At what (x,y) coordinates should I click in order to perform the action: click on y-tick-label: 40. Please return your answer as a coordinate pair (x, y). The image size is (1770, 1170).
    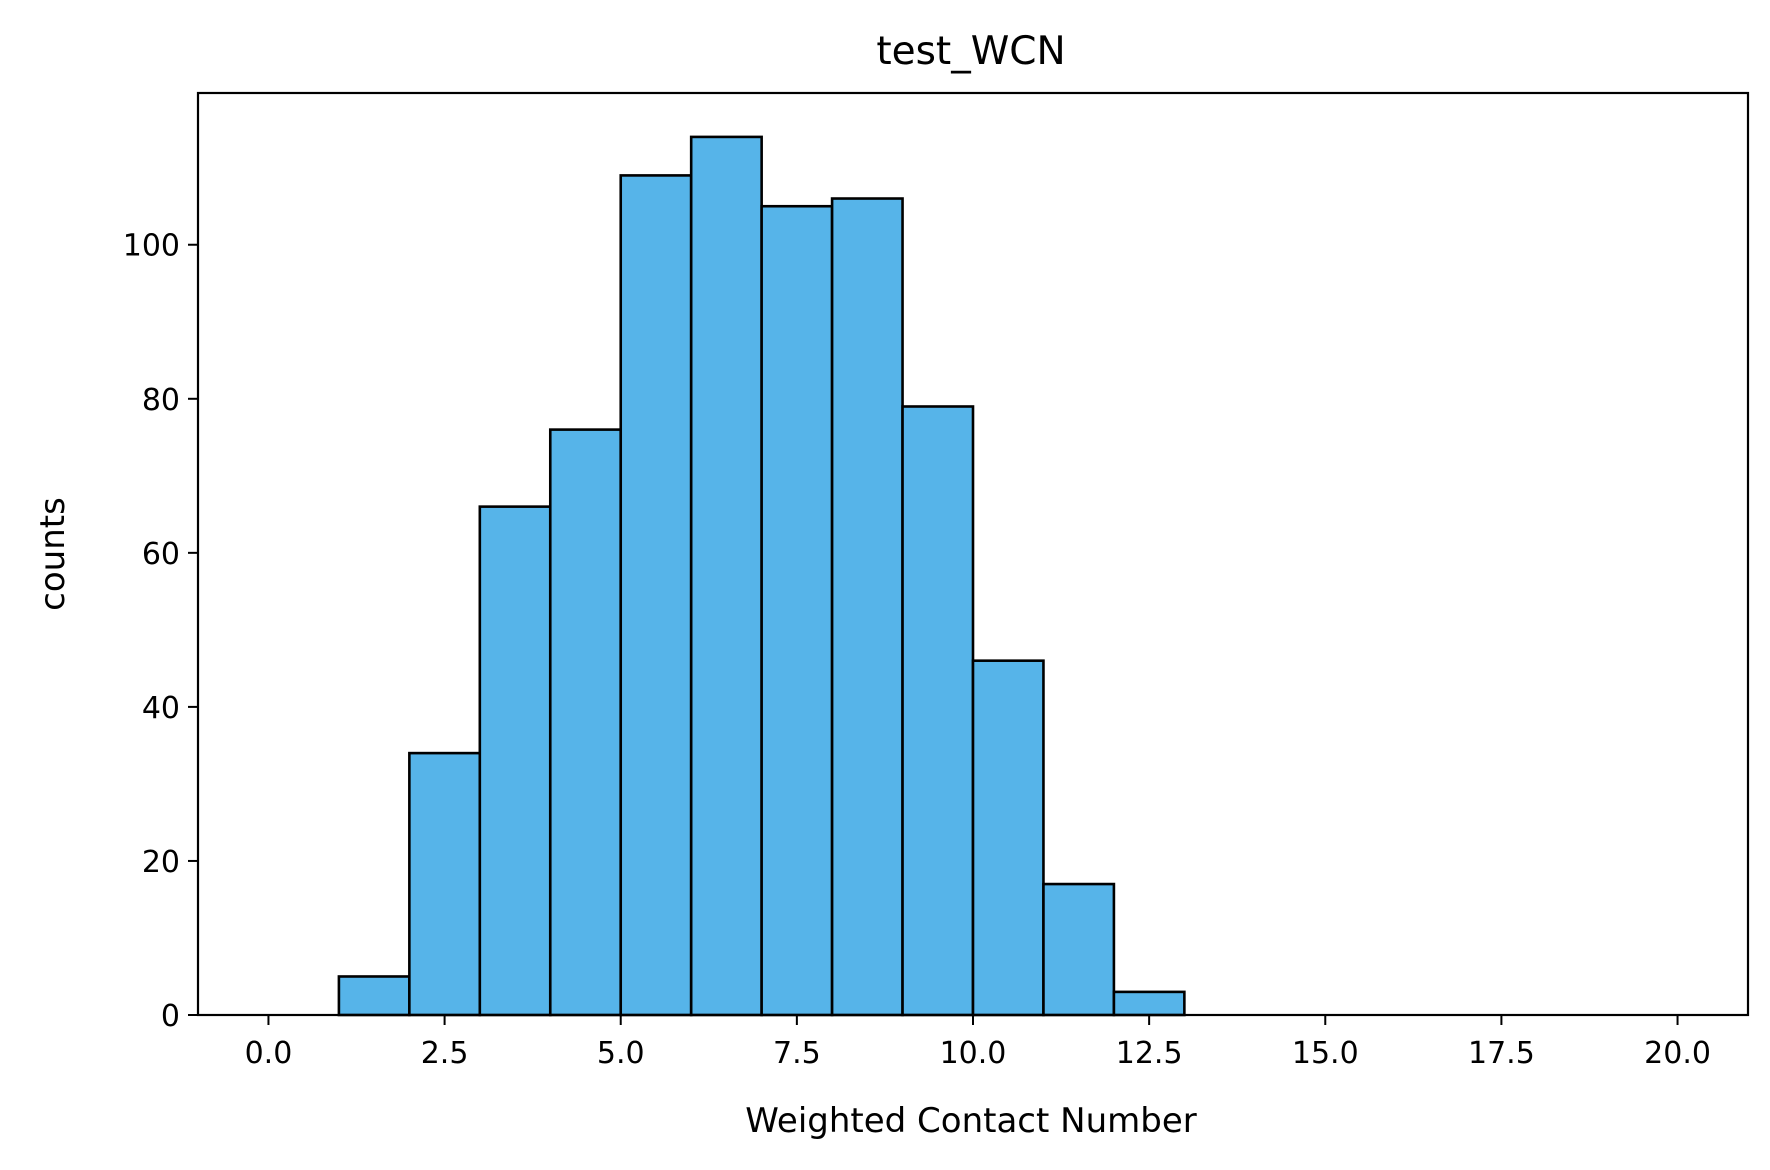
    Looking at the image, I should click on (161, 708).